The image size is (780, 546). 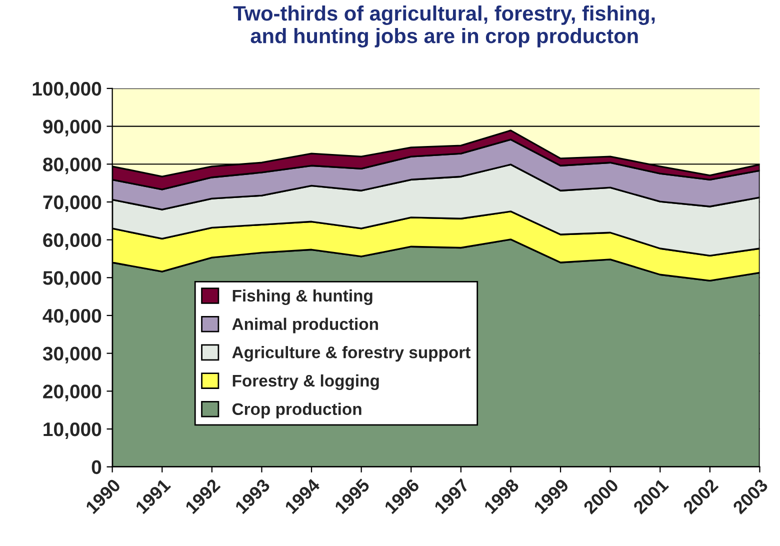 What do you see at coordinates (444, 26) in the screenshot?
I see `chart-title: Two-thirds of agricultural, forestry, fishing, and hunting jobs are in crop producton` at bounding box center [444, 26].